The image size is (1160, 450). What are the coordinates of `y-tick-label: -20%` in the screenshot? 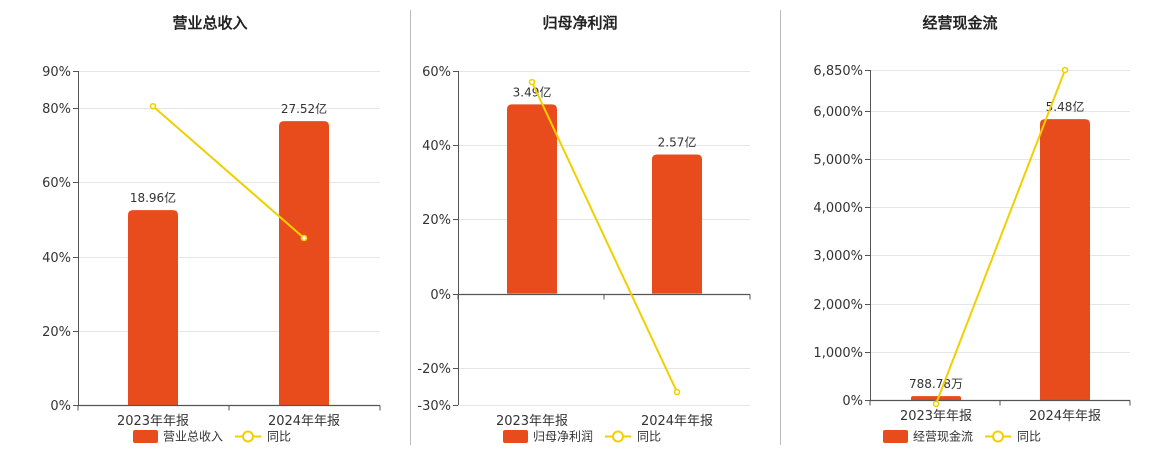 It's located at (434, 369).